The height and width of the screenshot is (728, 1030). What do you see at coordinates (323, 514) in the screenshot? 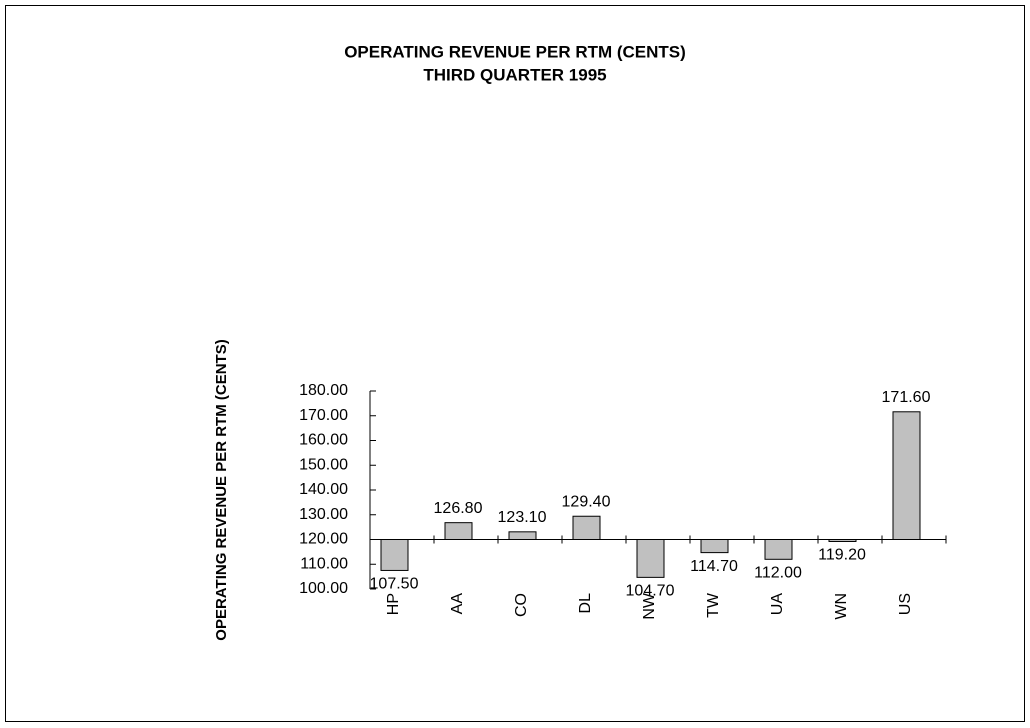
I see `y-tick-label: 130.00` at bounding box center [323, 514].